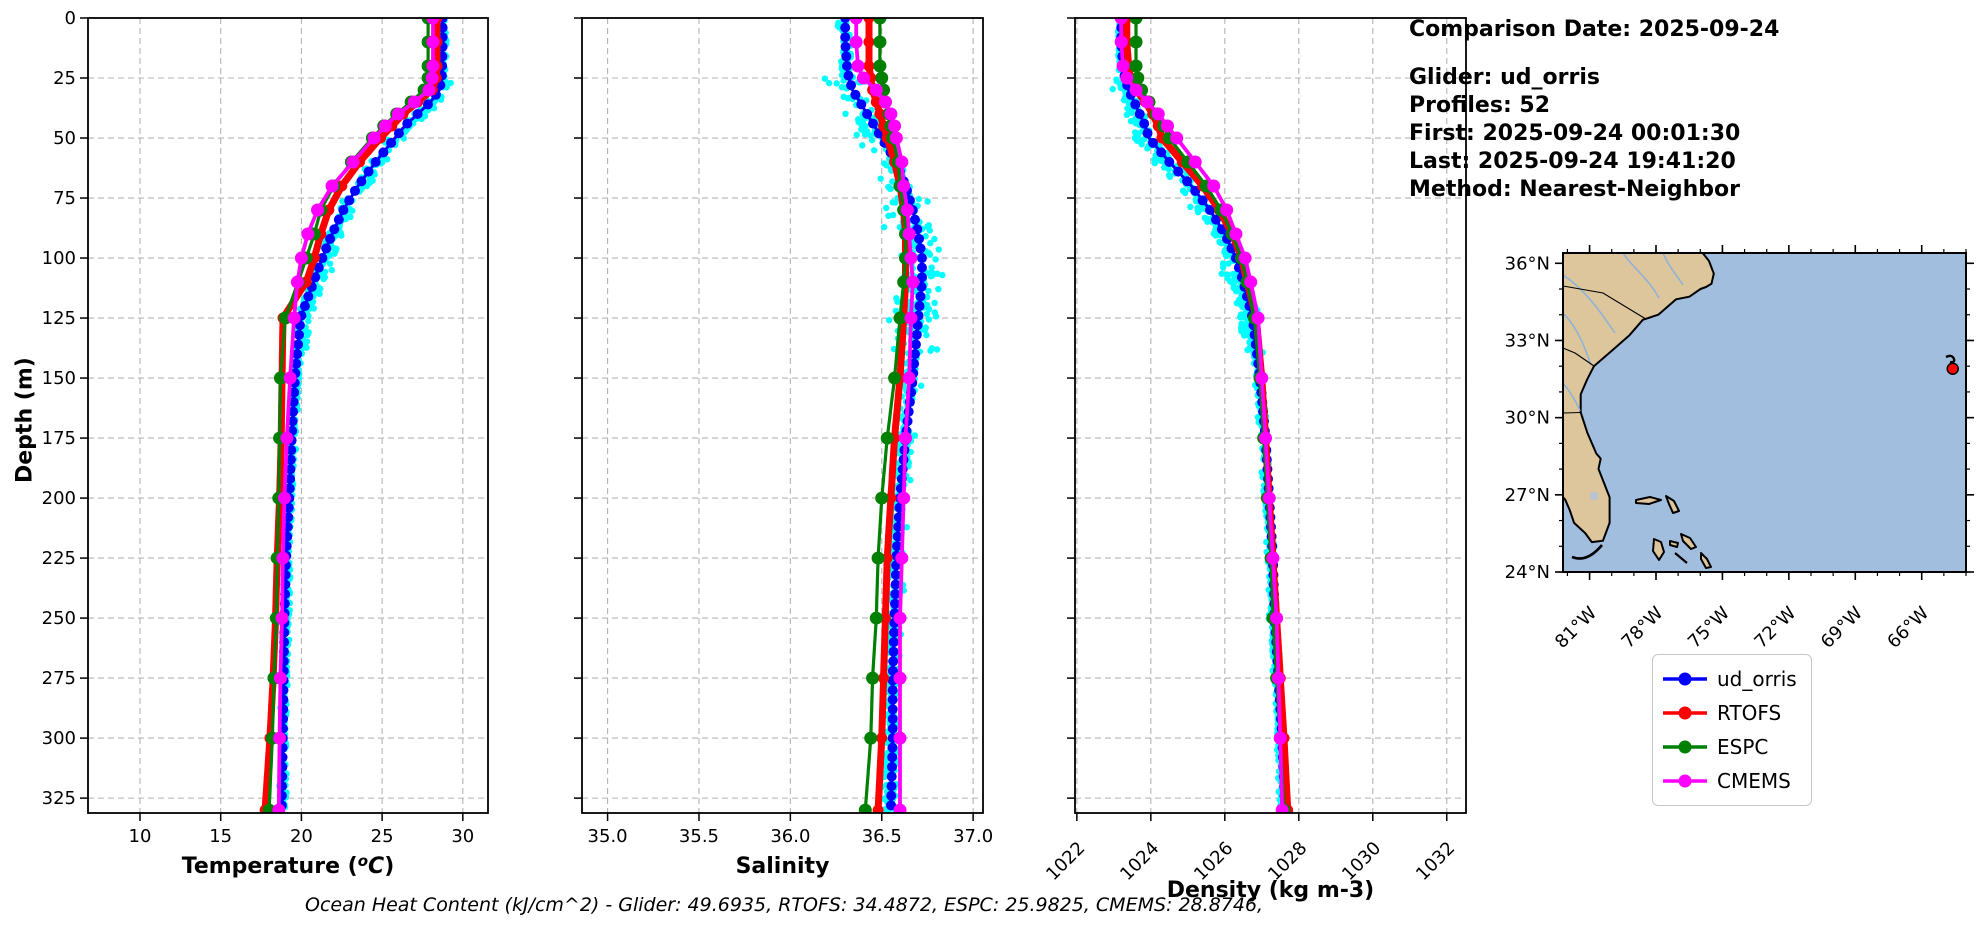 The image size is (1978, 934). I want to click on svg-text: 15, so click(220, 836).